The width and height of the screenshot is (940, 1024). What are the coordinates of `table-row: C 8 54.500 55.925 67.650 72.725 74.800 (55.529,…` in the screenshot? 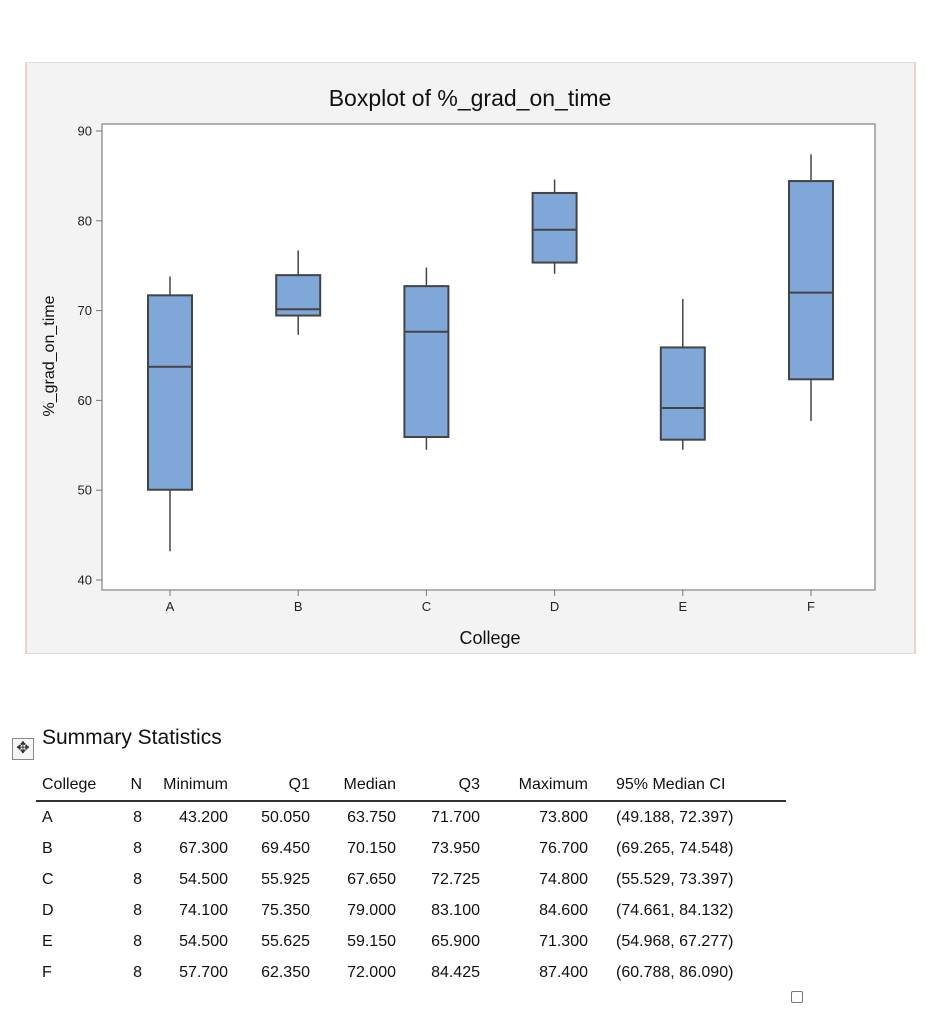 It's located at (411, 879).